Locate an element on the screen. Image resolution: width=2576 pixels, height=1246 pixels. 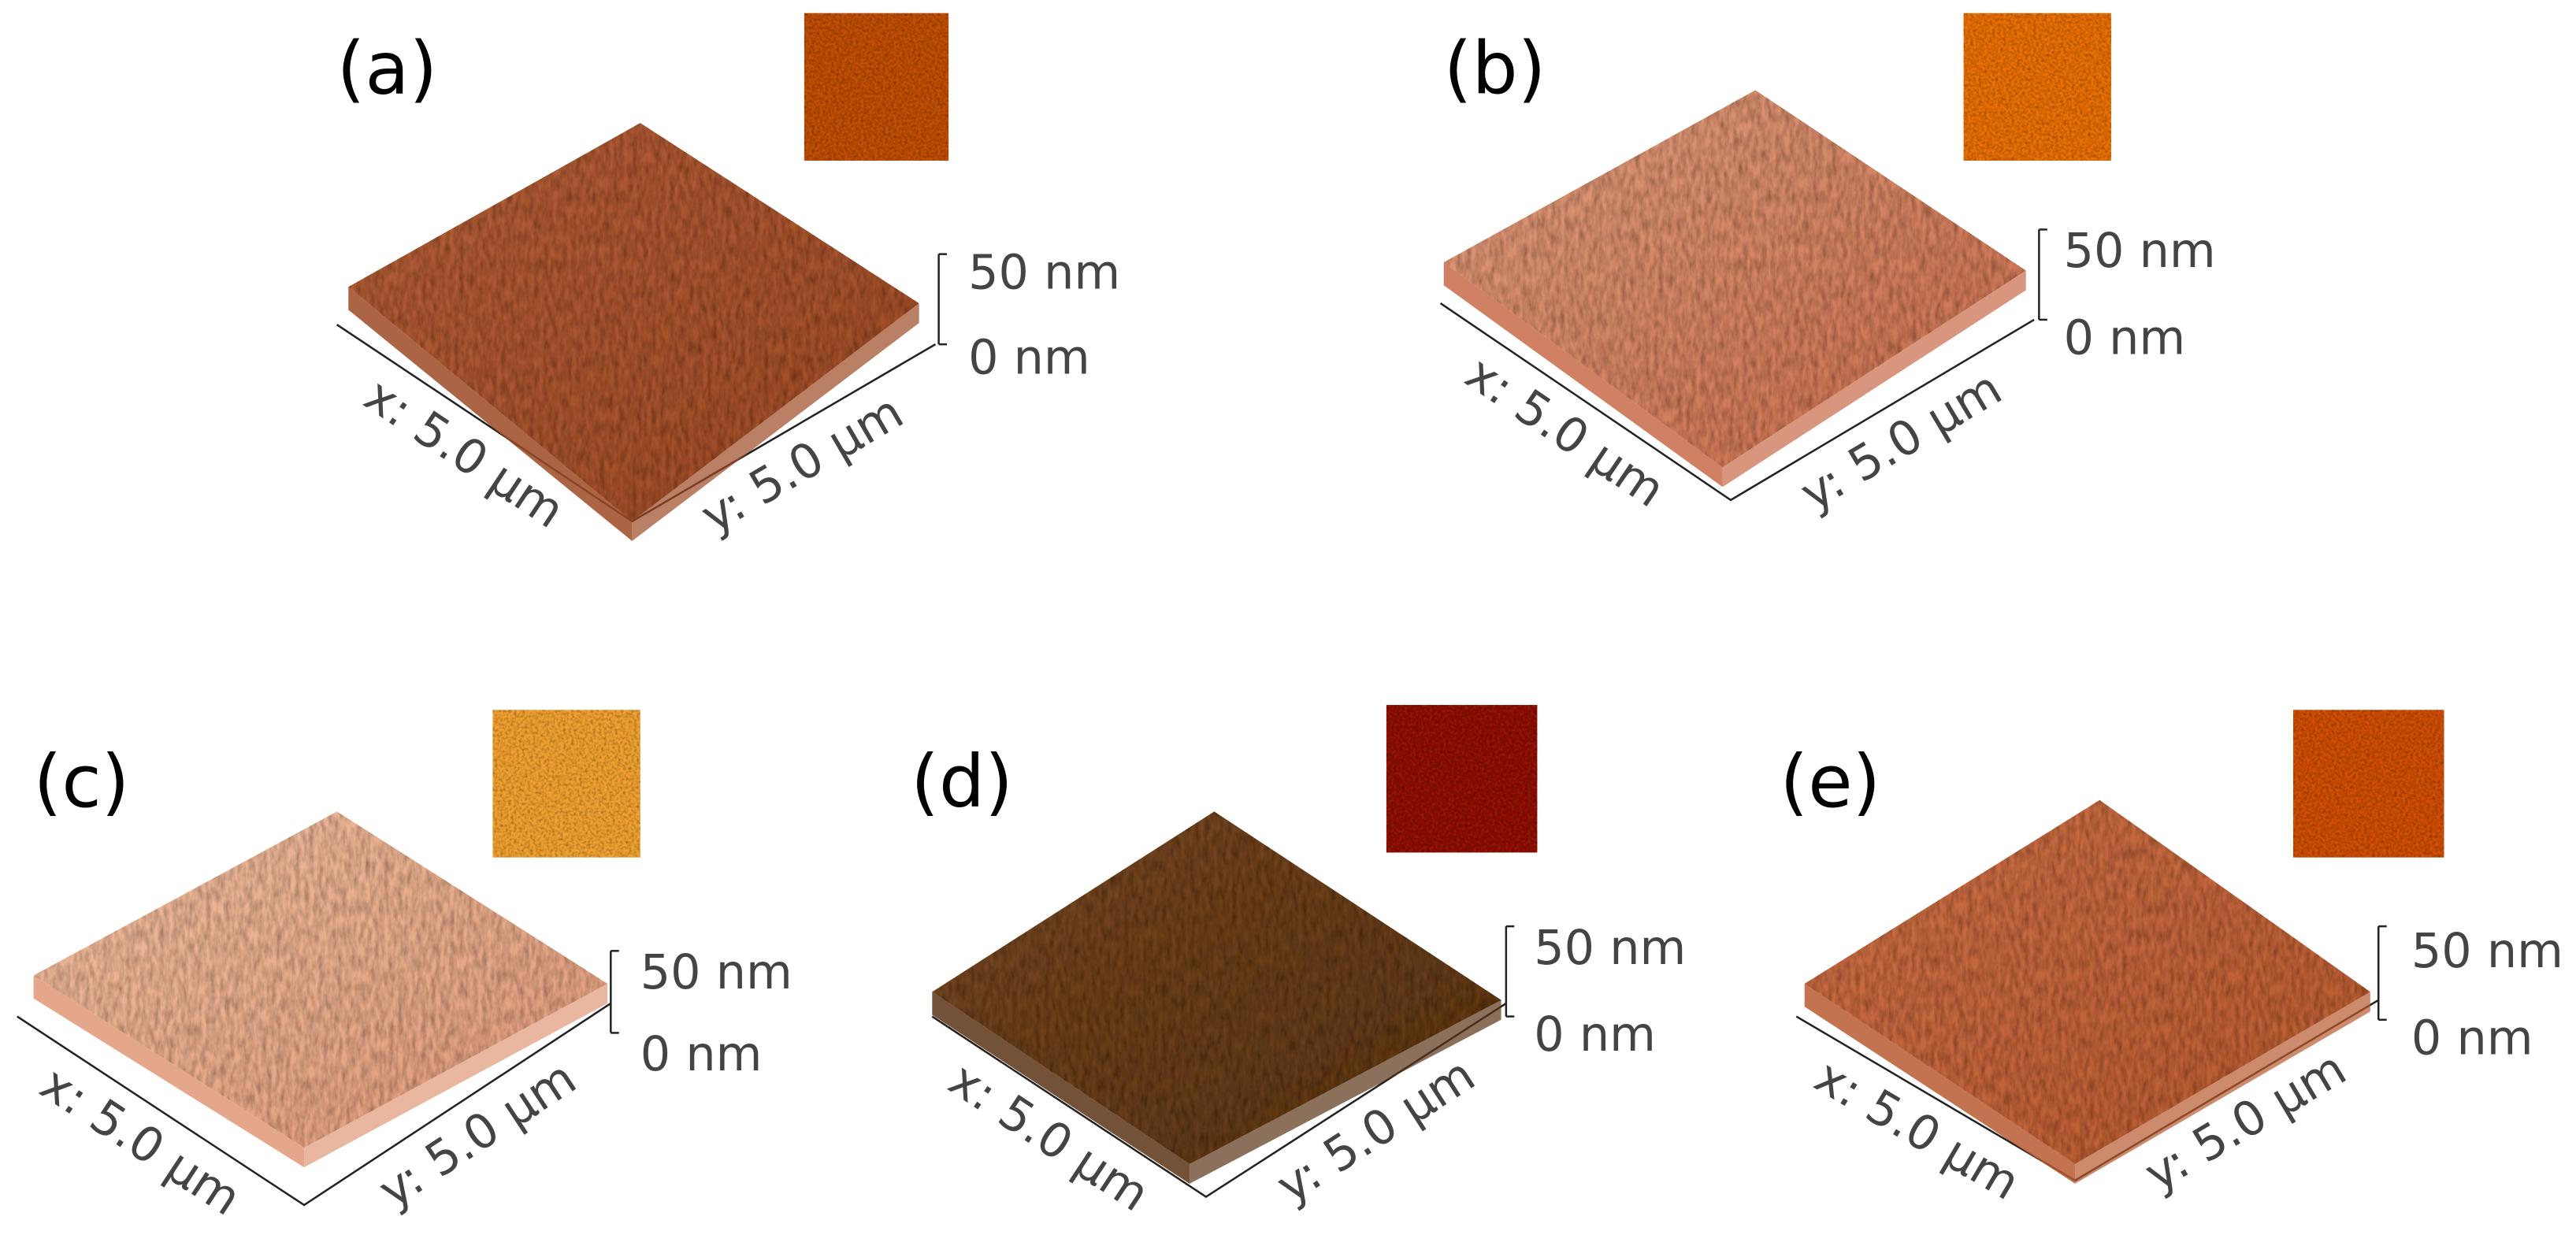
afm-panel: (e)50 nm0 nmx: 5.0 µm y: 5.0 µm is located at coordinates (2171, 960).